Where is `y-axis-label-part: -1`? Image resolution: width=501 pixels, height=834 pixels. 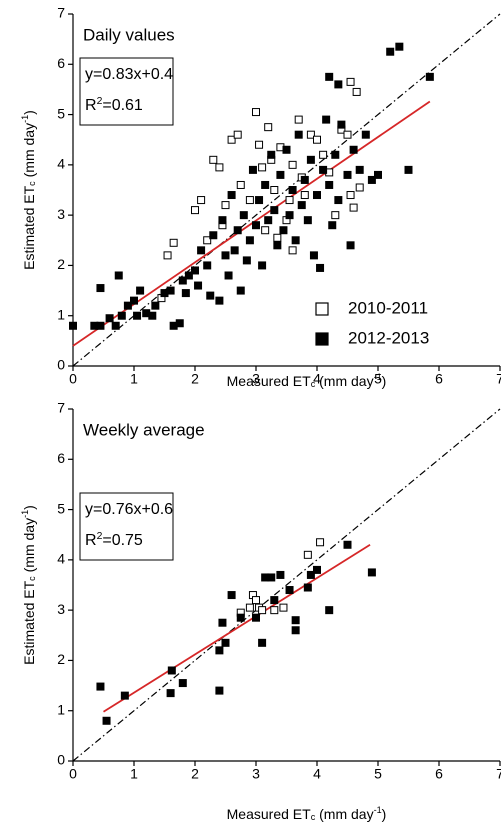
y-axis-label-part: -1 is located at coordinates (25, 119).